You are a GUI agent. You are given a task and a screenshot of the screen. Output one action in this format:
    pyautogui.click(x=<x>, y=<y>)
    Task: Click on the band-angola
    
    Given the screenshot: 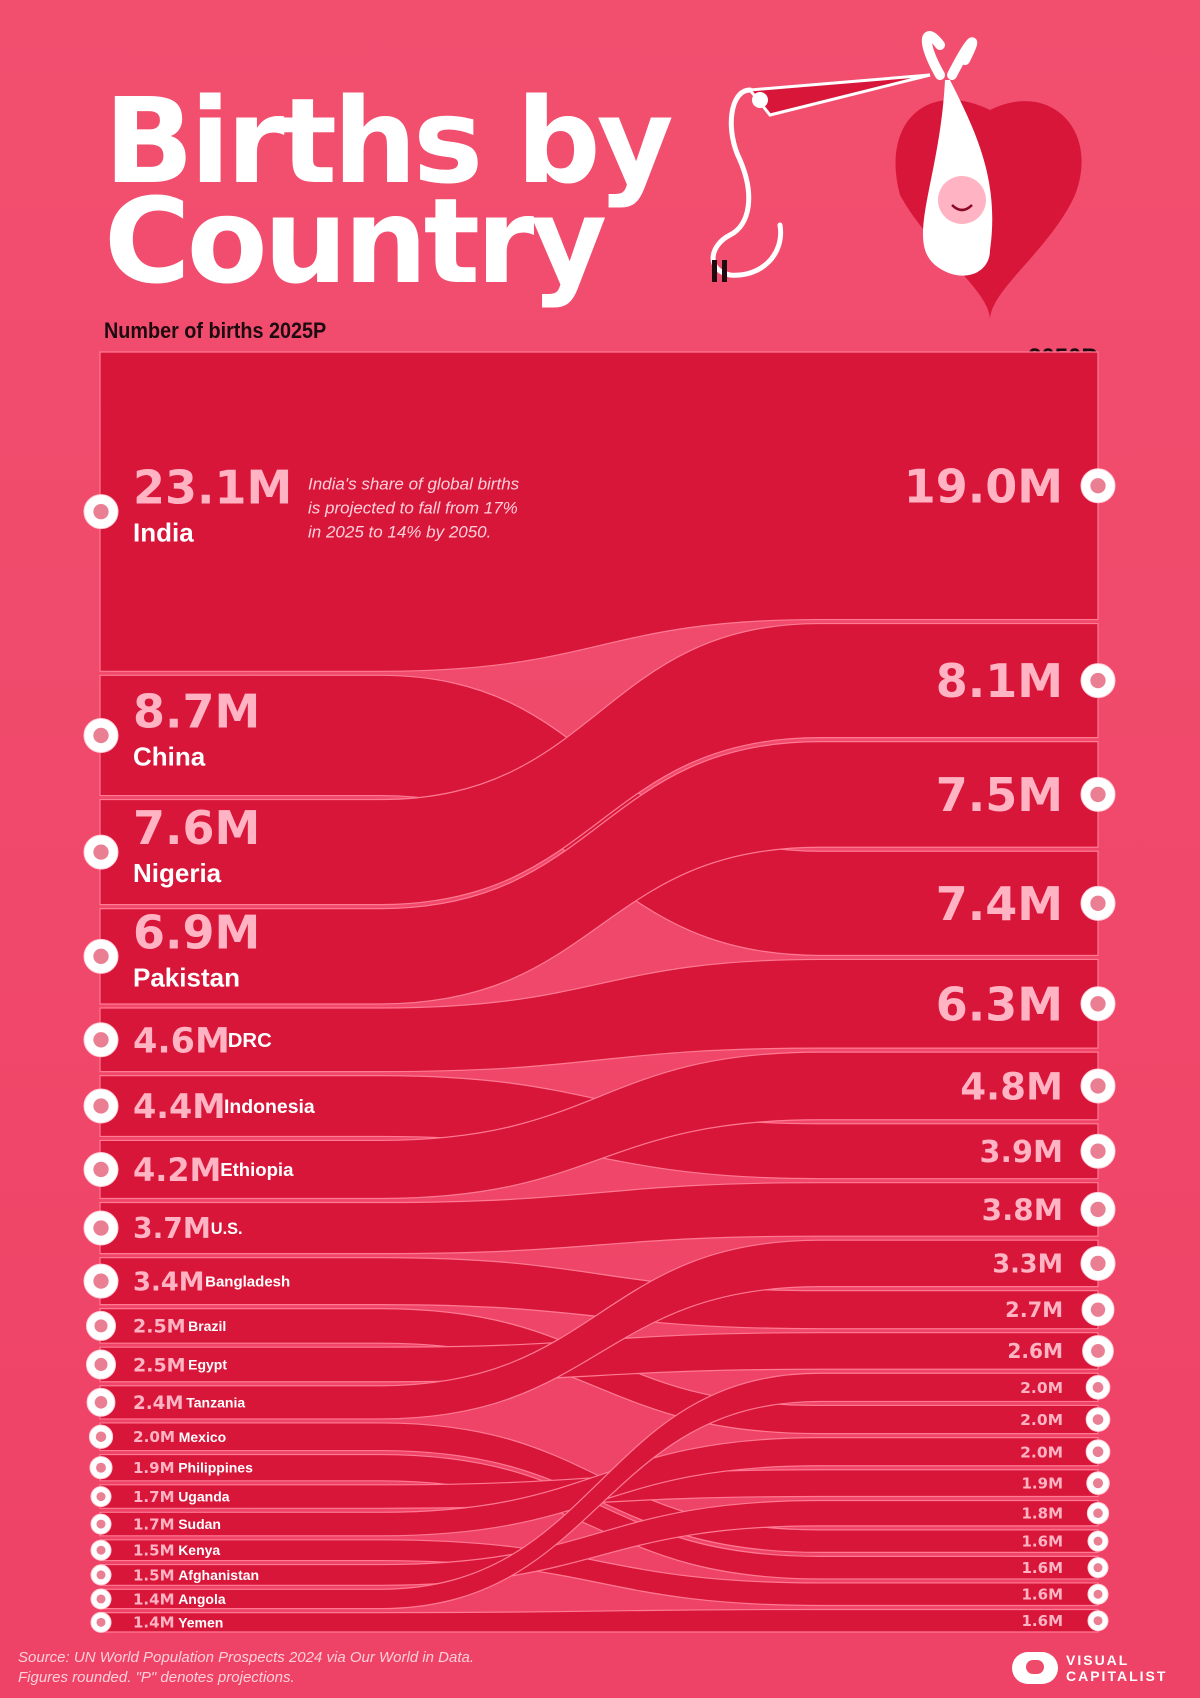 What is the action you would take?
    pyautogui.click(x=599, y=1491)
    